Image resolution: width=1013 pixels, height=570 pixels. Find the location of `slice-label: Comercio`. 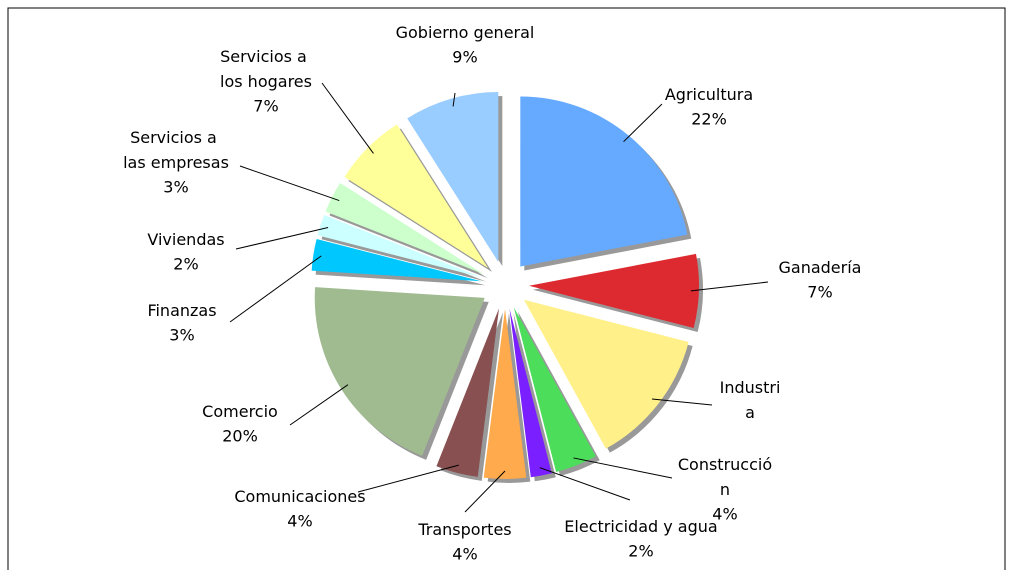

slice-label: Comercio is located at coordinates (240, 411).